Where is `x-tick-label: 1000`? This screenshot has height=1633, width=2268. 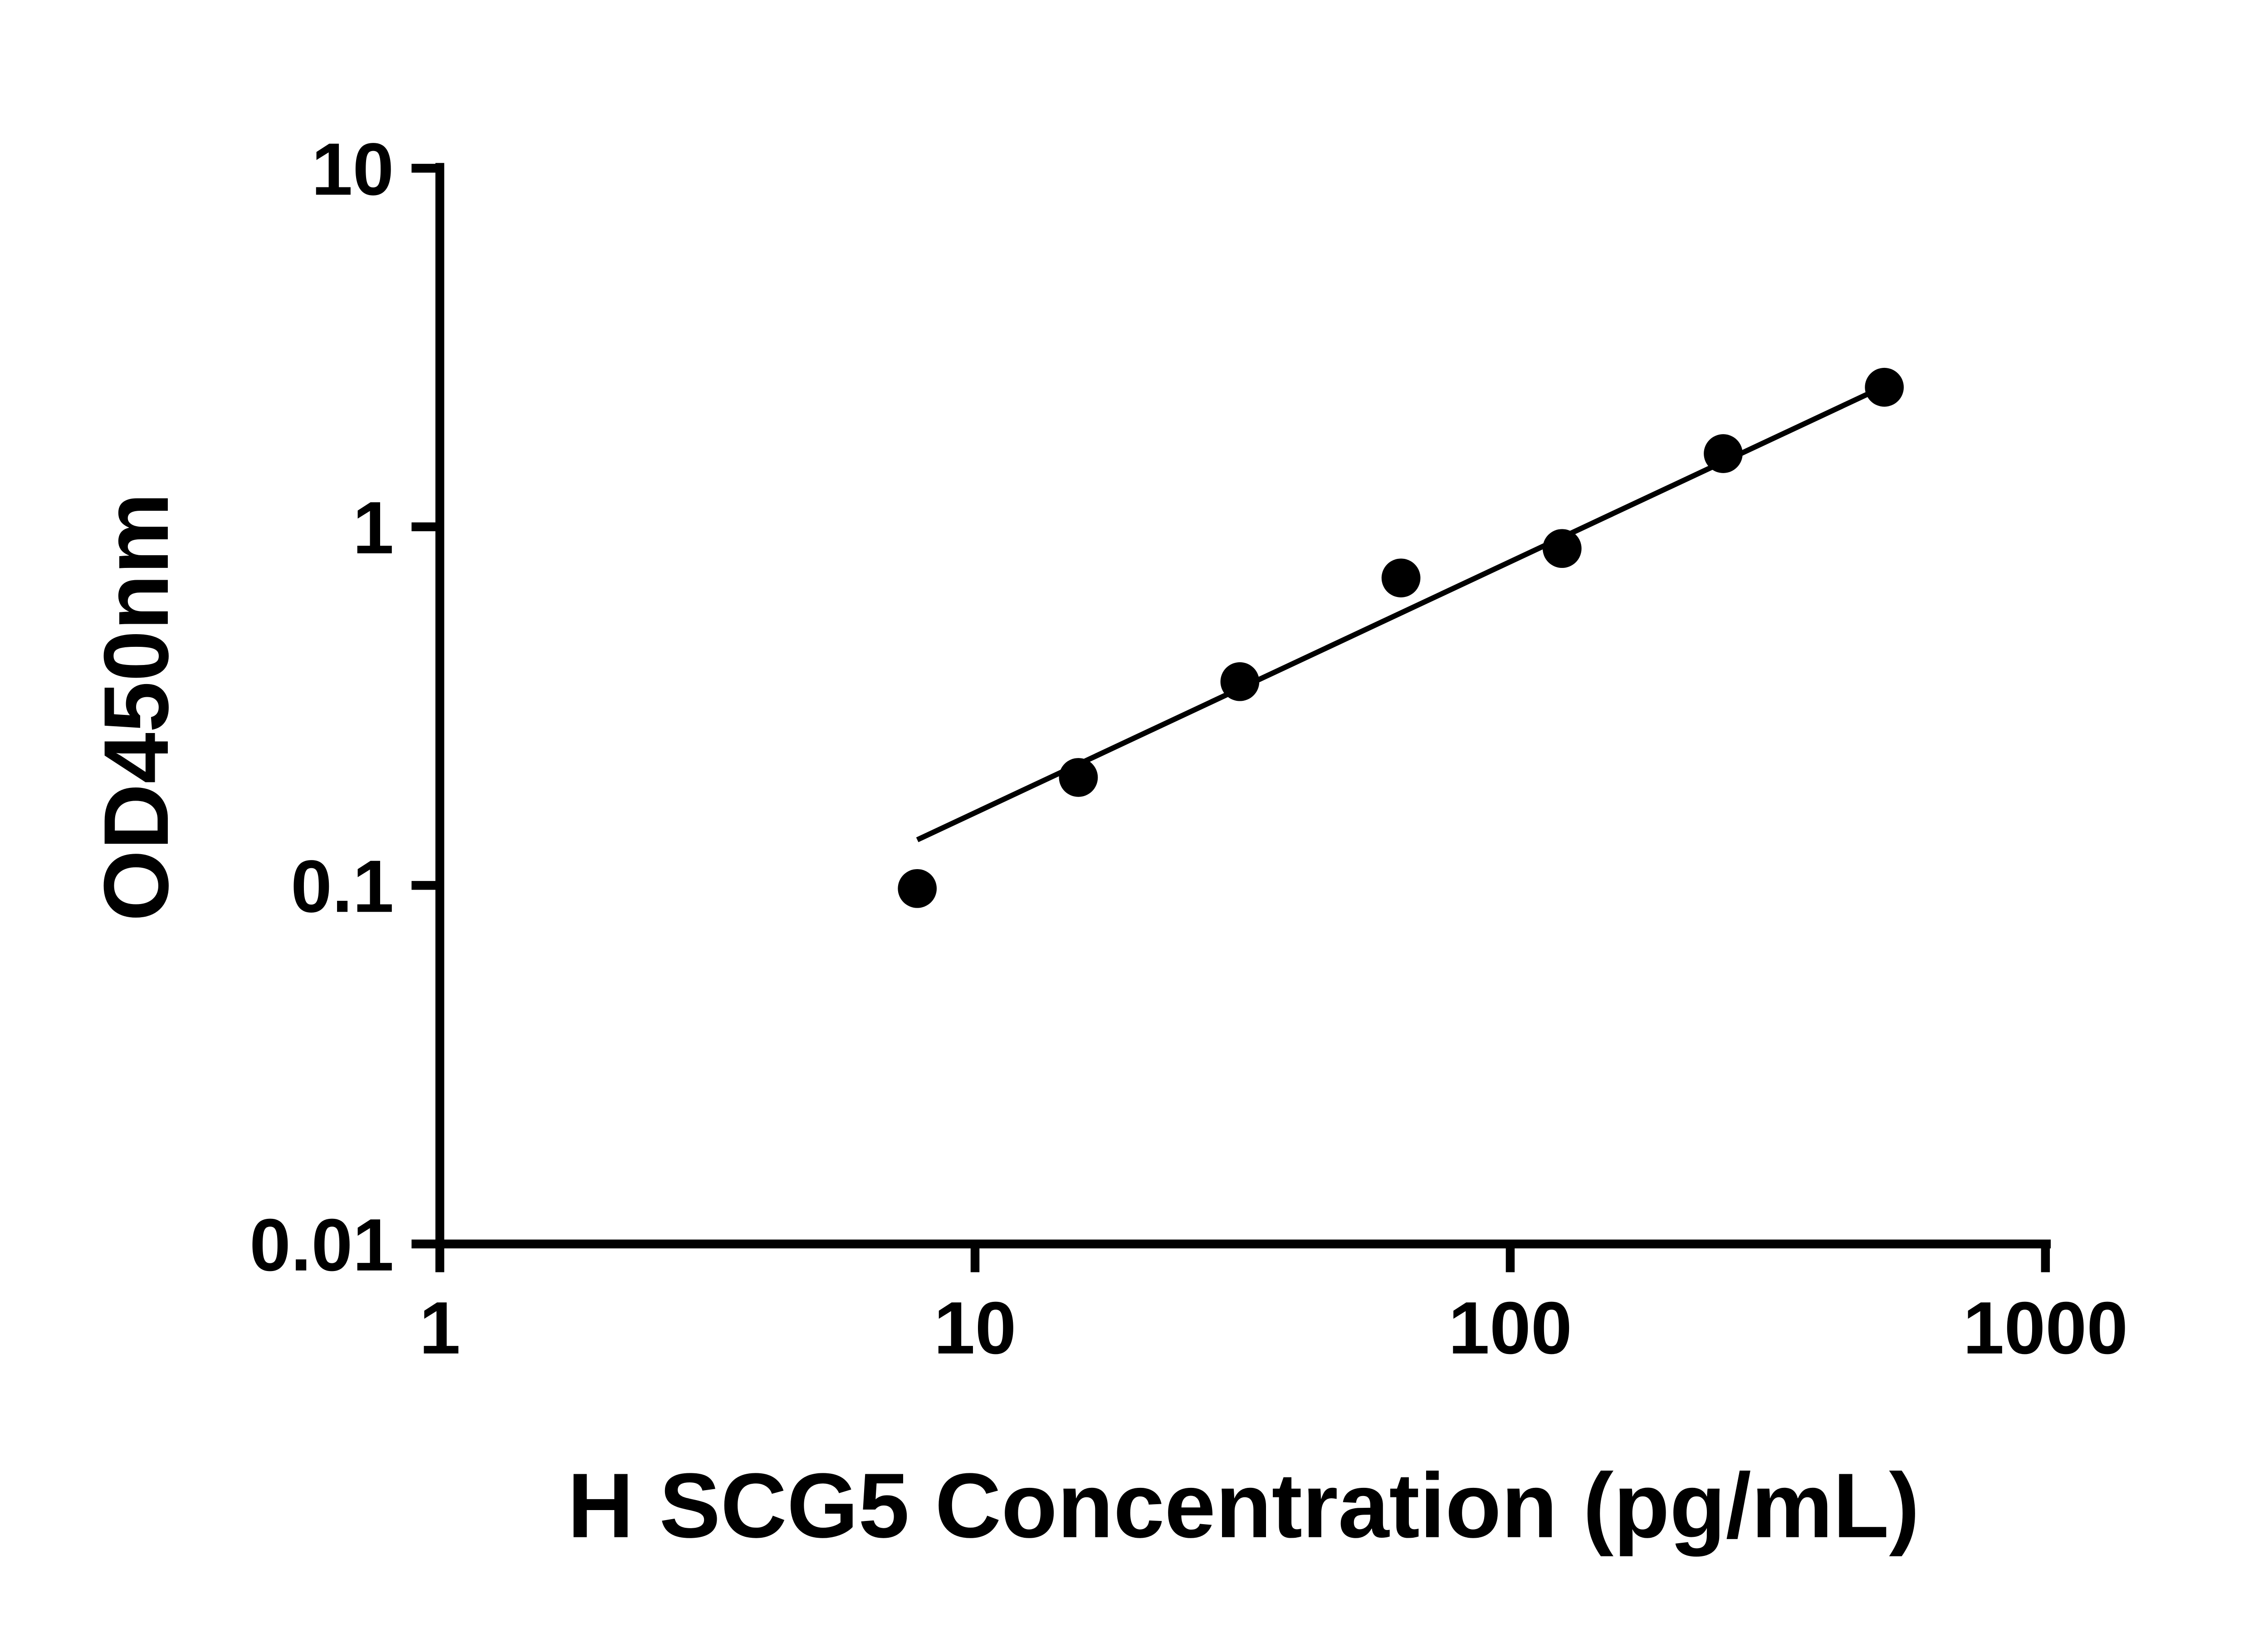 x-tick-label: 1000 is located at coordinates (2045, 1327).